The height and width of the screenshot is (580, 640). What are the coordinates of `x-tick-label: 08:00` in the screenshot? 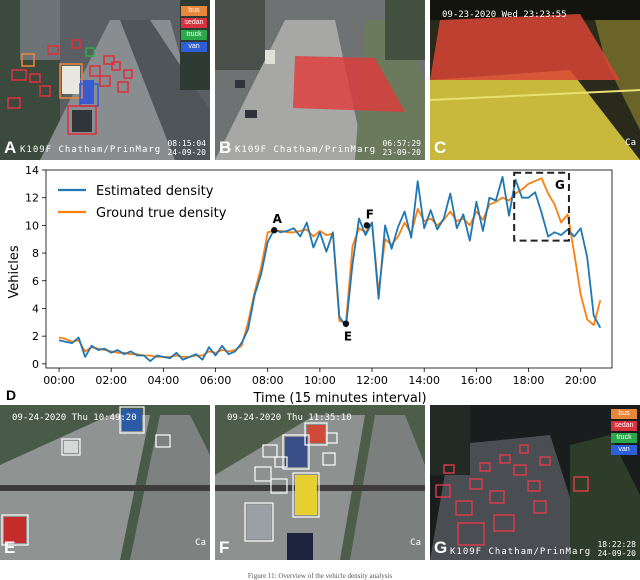 It's located at (268, 380).